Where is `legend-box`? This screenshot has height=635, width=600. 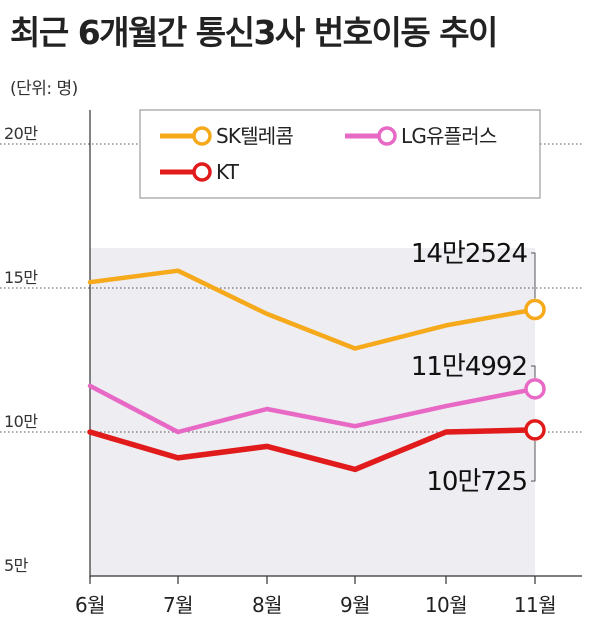
legend-box is located at coordinates (340, 154).